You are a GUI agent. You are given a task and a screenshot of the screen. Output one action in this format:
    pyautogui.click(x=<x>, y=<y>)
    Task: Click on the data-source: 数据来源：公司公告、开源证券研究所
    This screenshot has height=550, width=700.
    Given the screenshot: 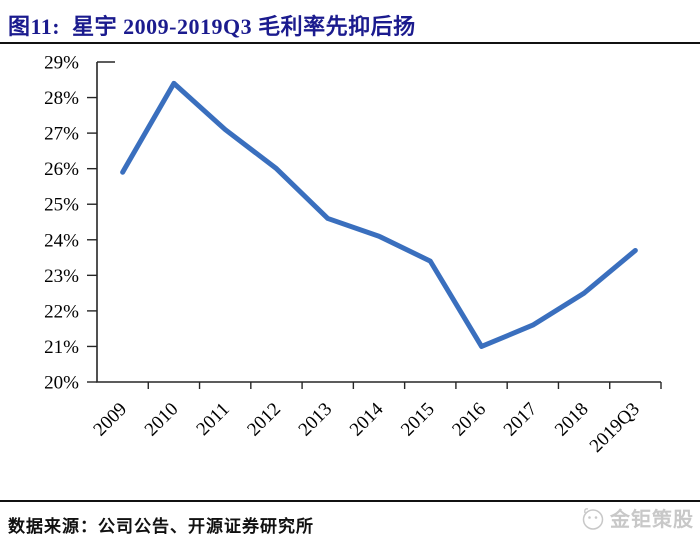 What is the action you would take?
    pyautogui.click(x=161, y=526)
    